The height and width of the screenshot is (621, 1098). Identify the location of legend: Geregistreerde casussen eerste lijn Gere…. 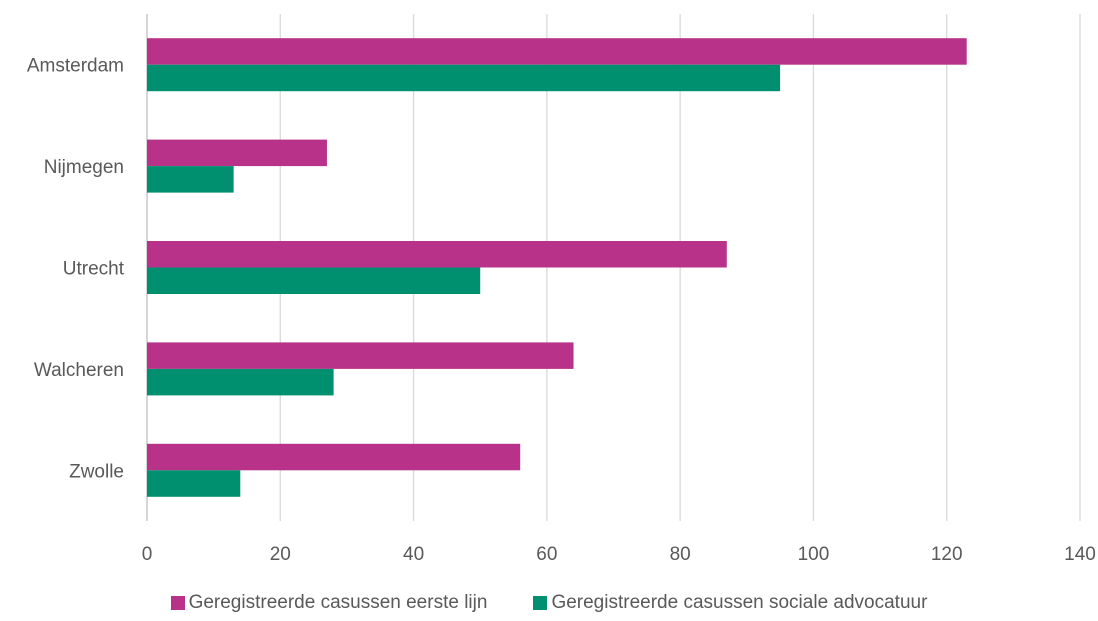
(549, 603).